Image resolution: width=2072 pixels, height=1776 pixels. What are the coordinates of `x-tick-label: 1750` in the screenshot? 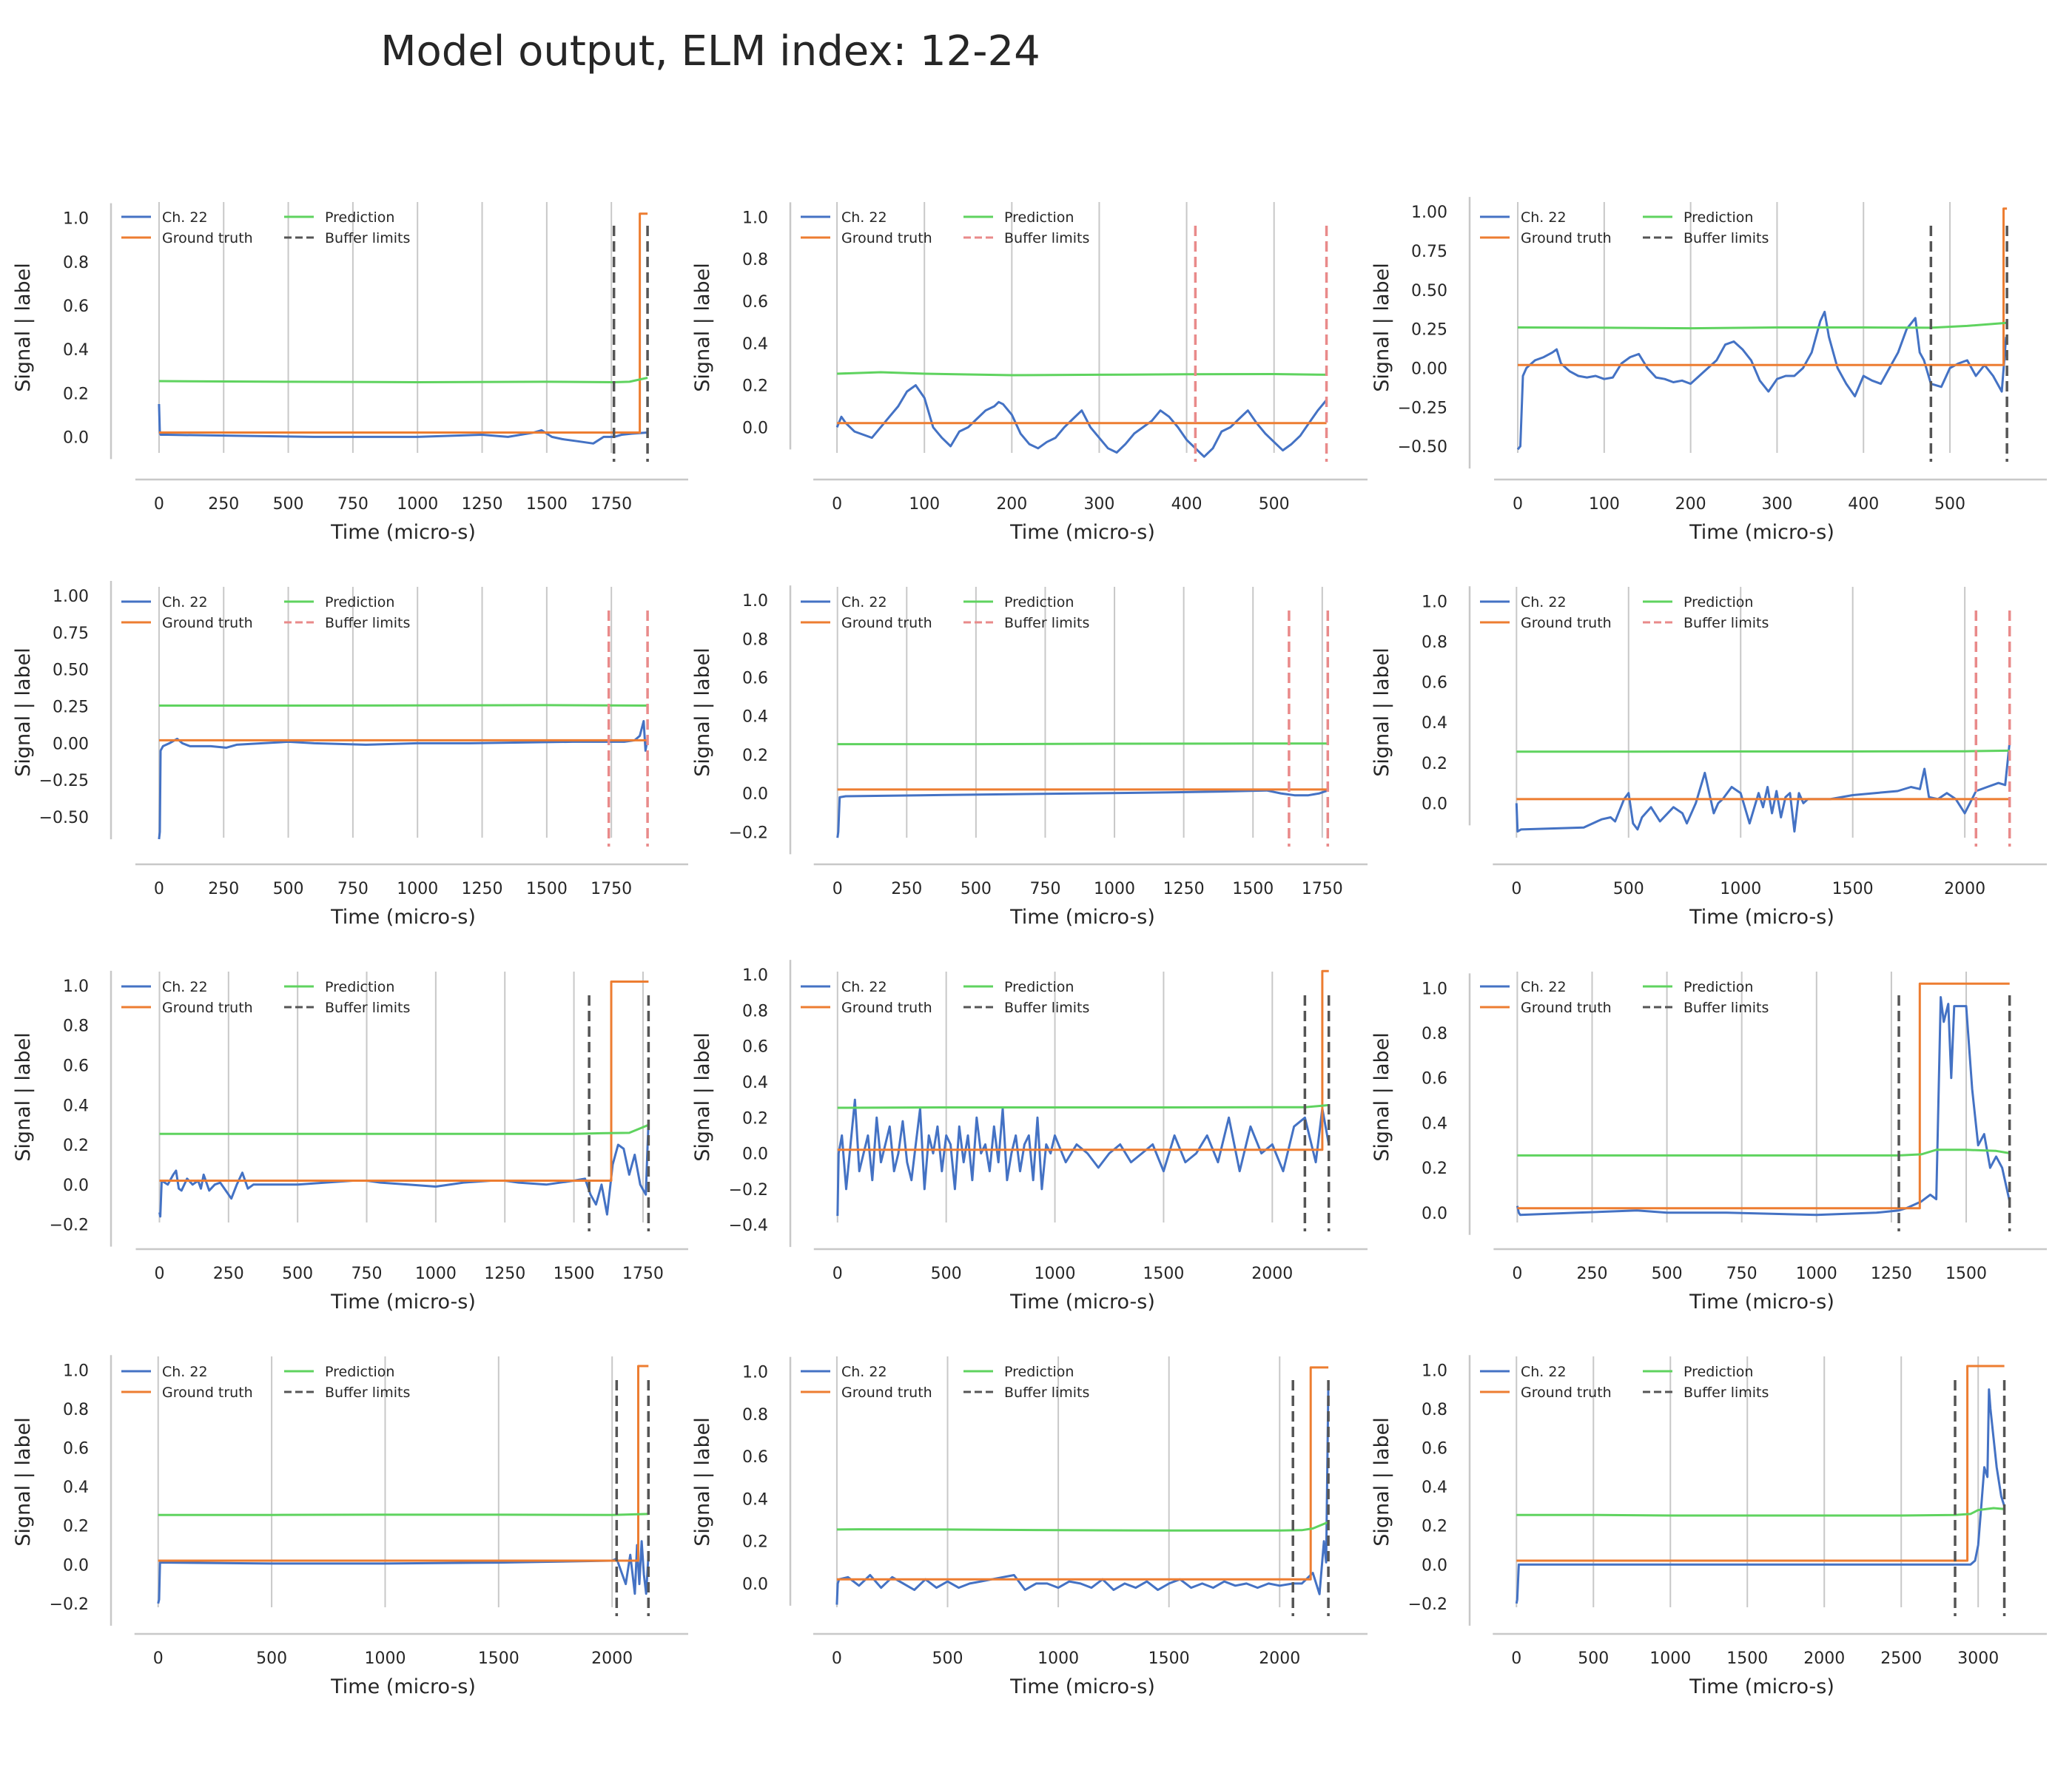 It's located at (643, 1274).